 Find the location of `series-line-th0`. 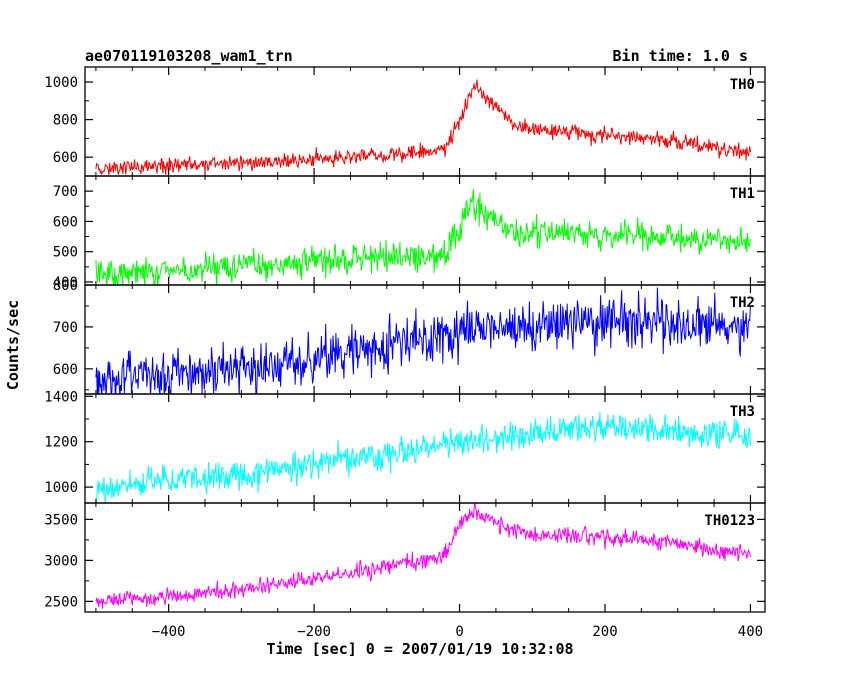

series-line-th0 is located at coordinates (423, 127).